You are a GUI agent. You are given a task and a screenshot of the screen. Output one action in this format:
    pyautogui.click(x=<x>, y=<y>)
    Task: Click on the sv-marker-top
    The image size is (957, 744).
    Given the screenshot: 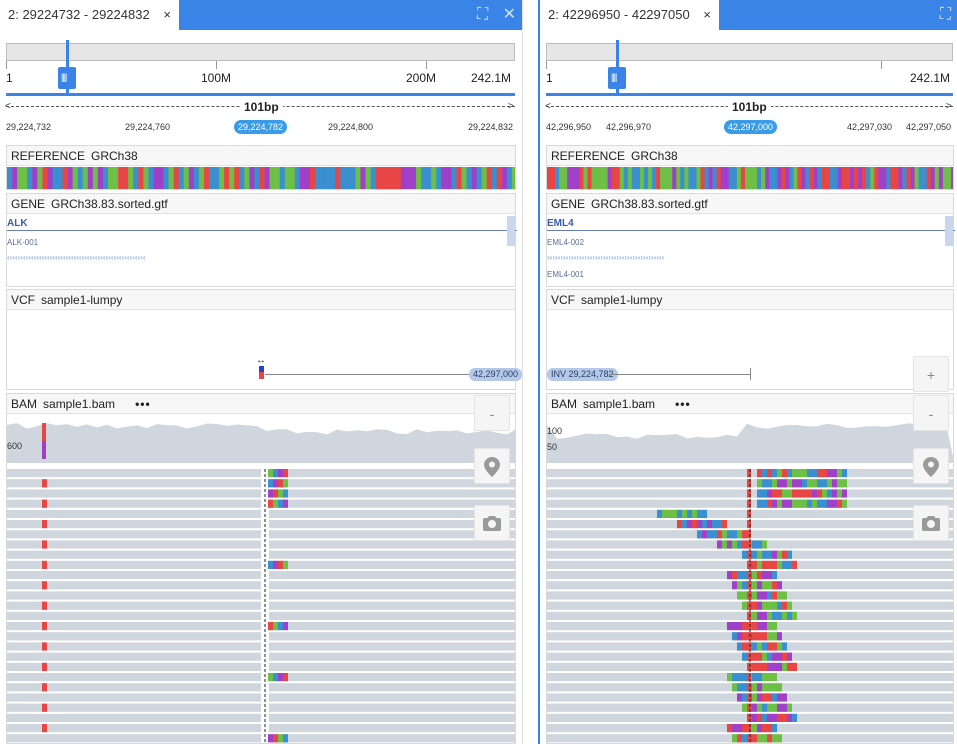 What is the action you would take?
    pyautogui.click(x=261, y=369)
    